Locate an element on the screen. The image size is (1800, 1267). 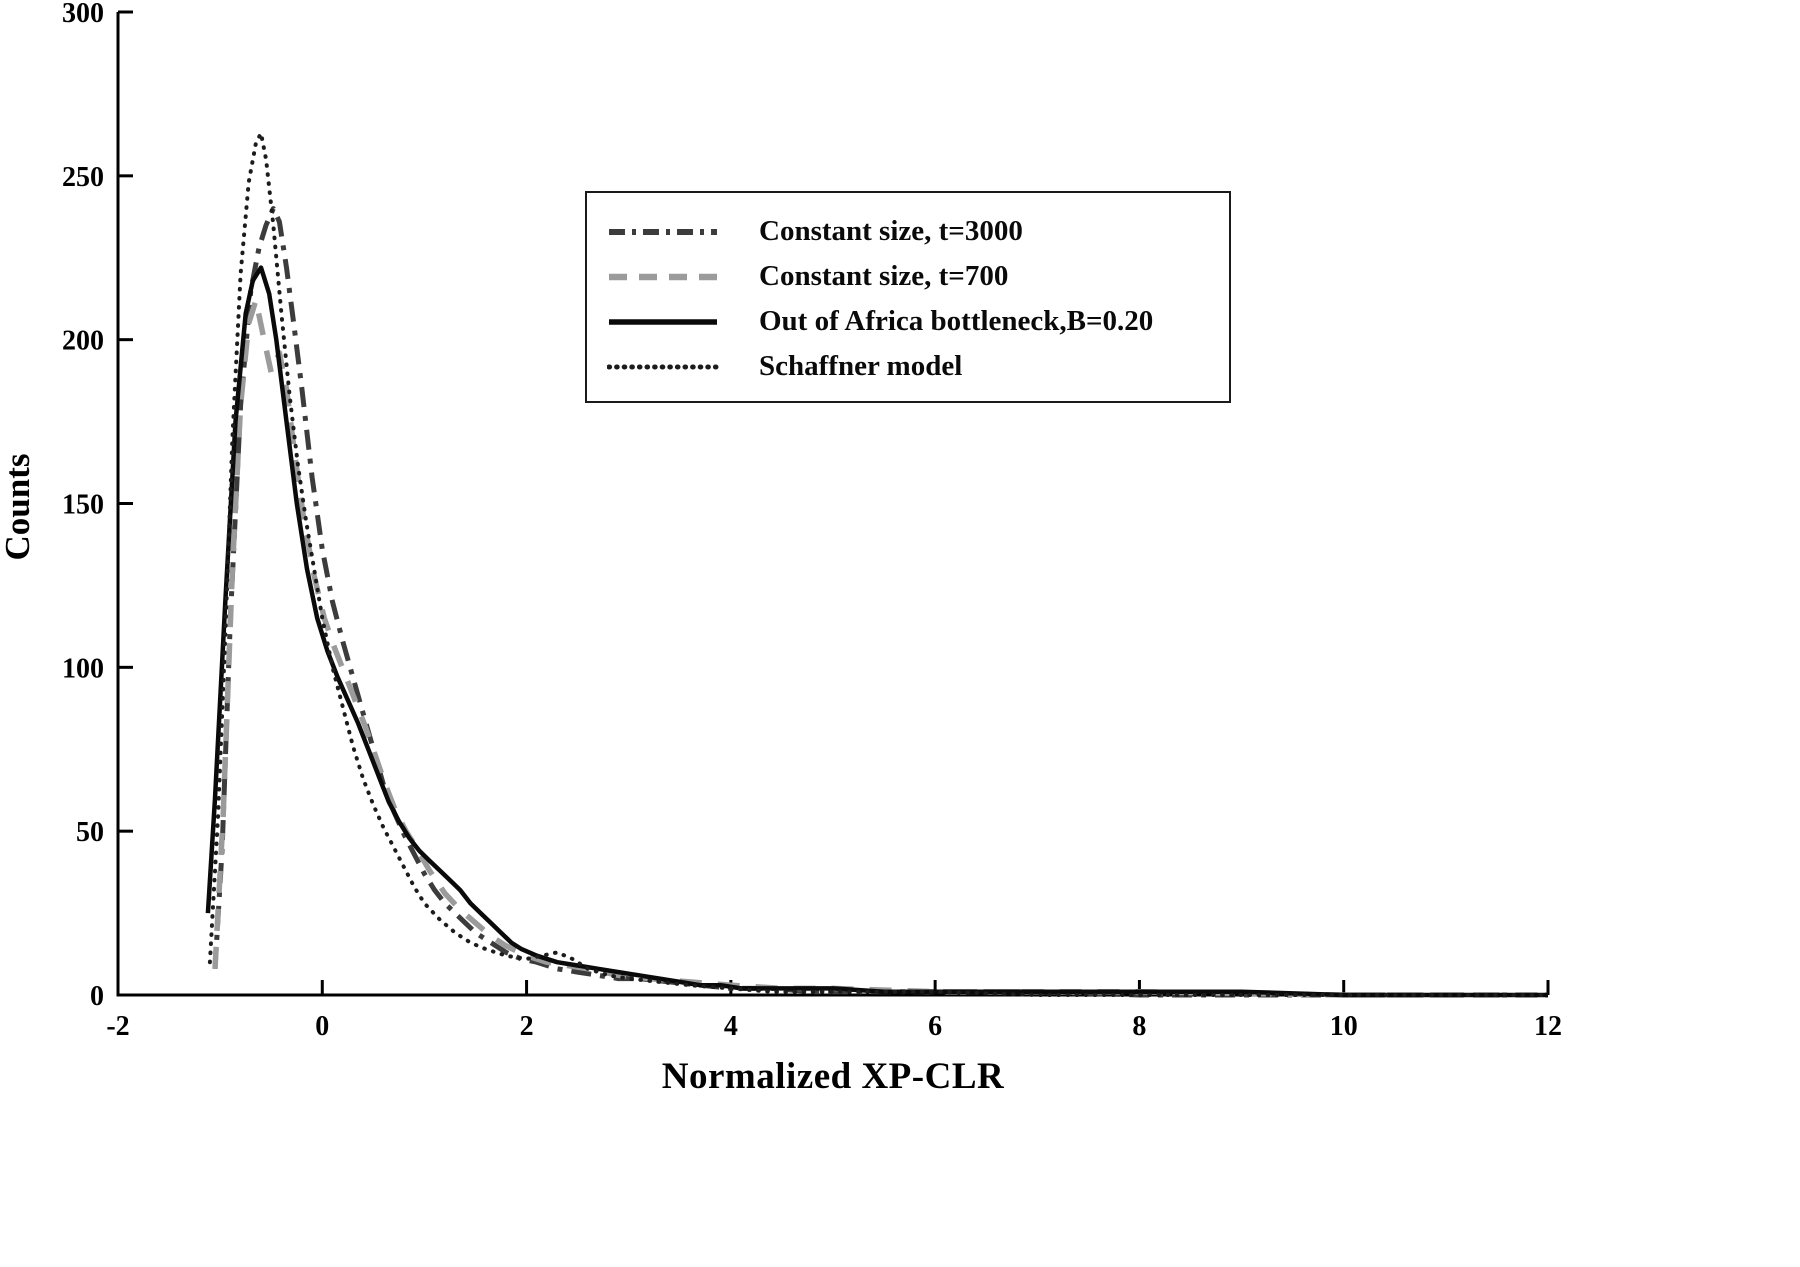
legend-label: Constant size, t=3000 is located at coordinates (891, 231).